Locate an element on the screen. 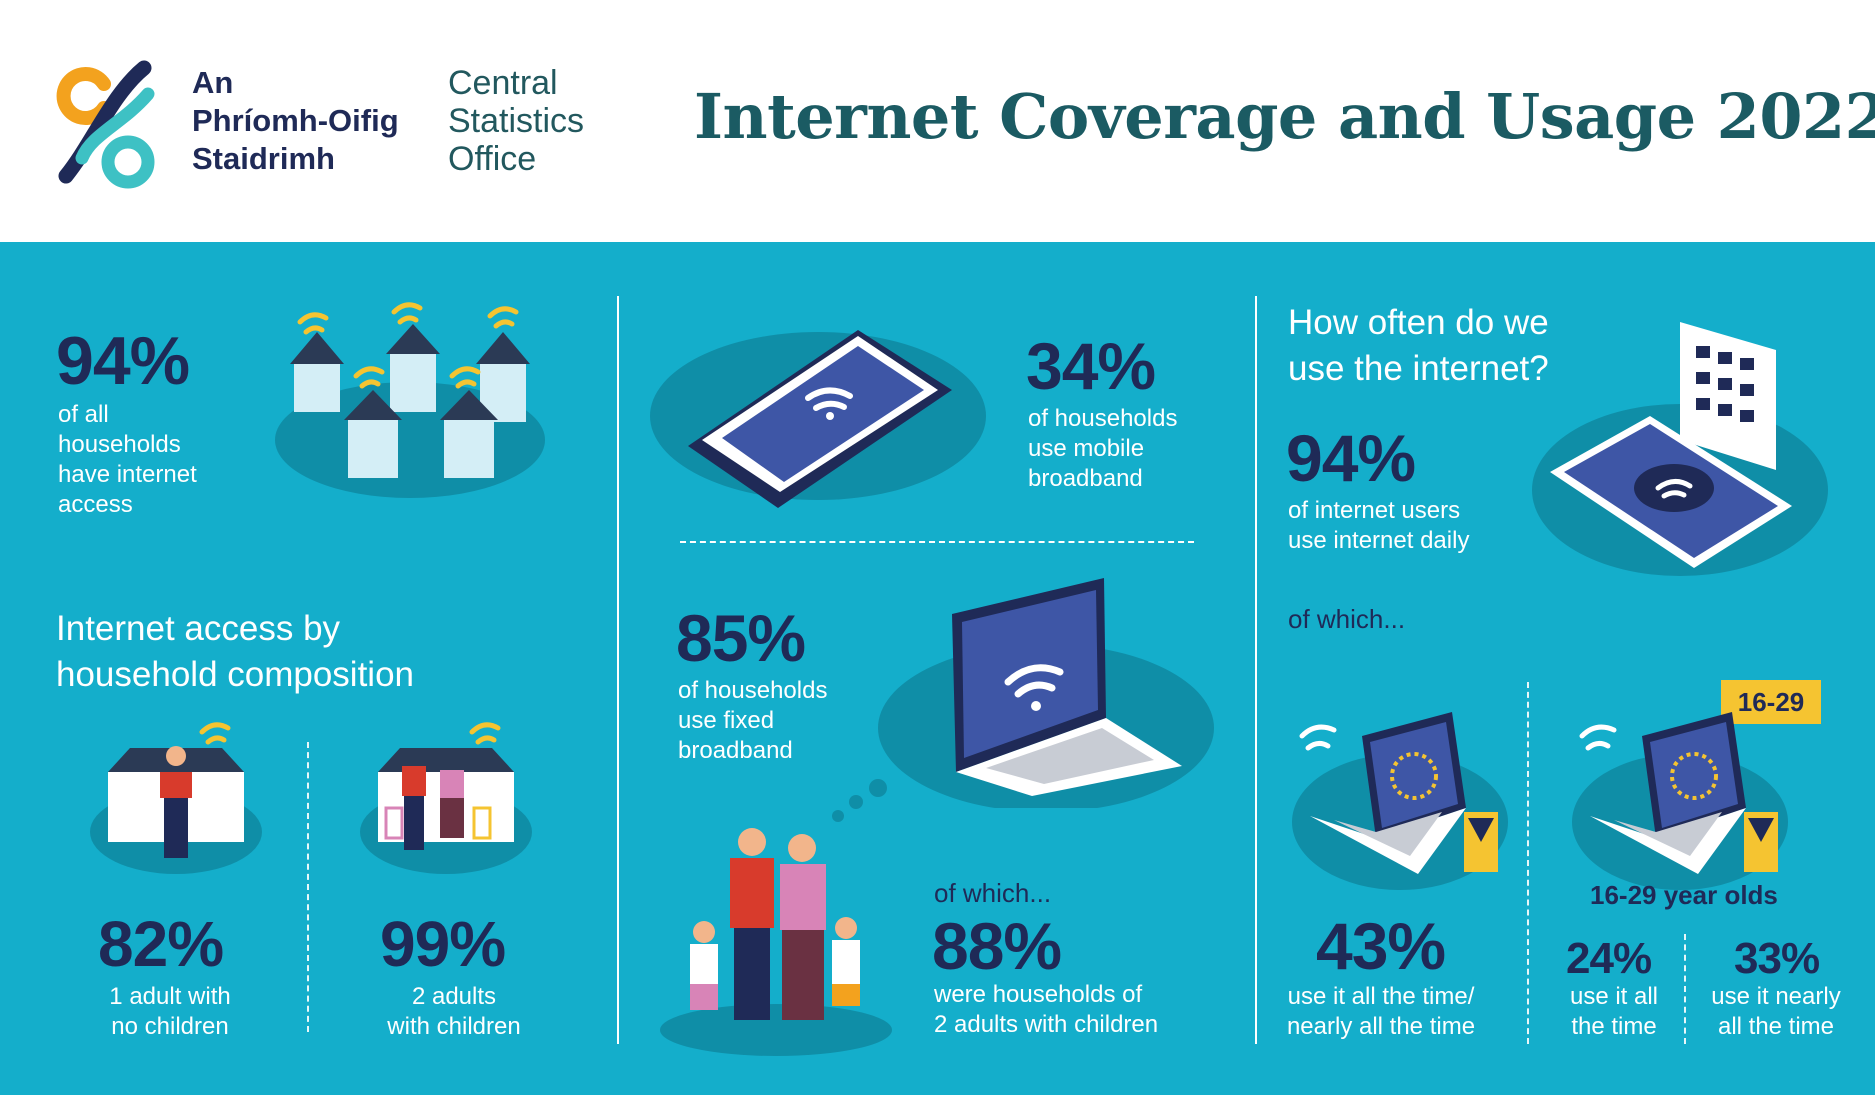  young-nearly-caption: use it nearly all the time is located at coordinates (1776, 1011).